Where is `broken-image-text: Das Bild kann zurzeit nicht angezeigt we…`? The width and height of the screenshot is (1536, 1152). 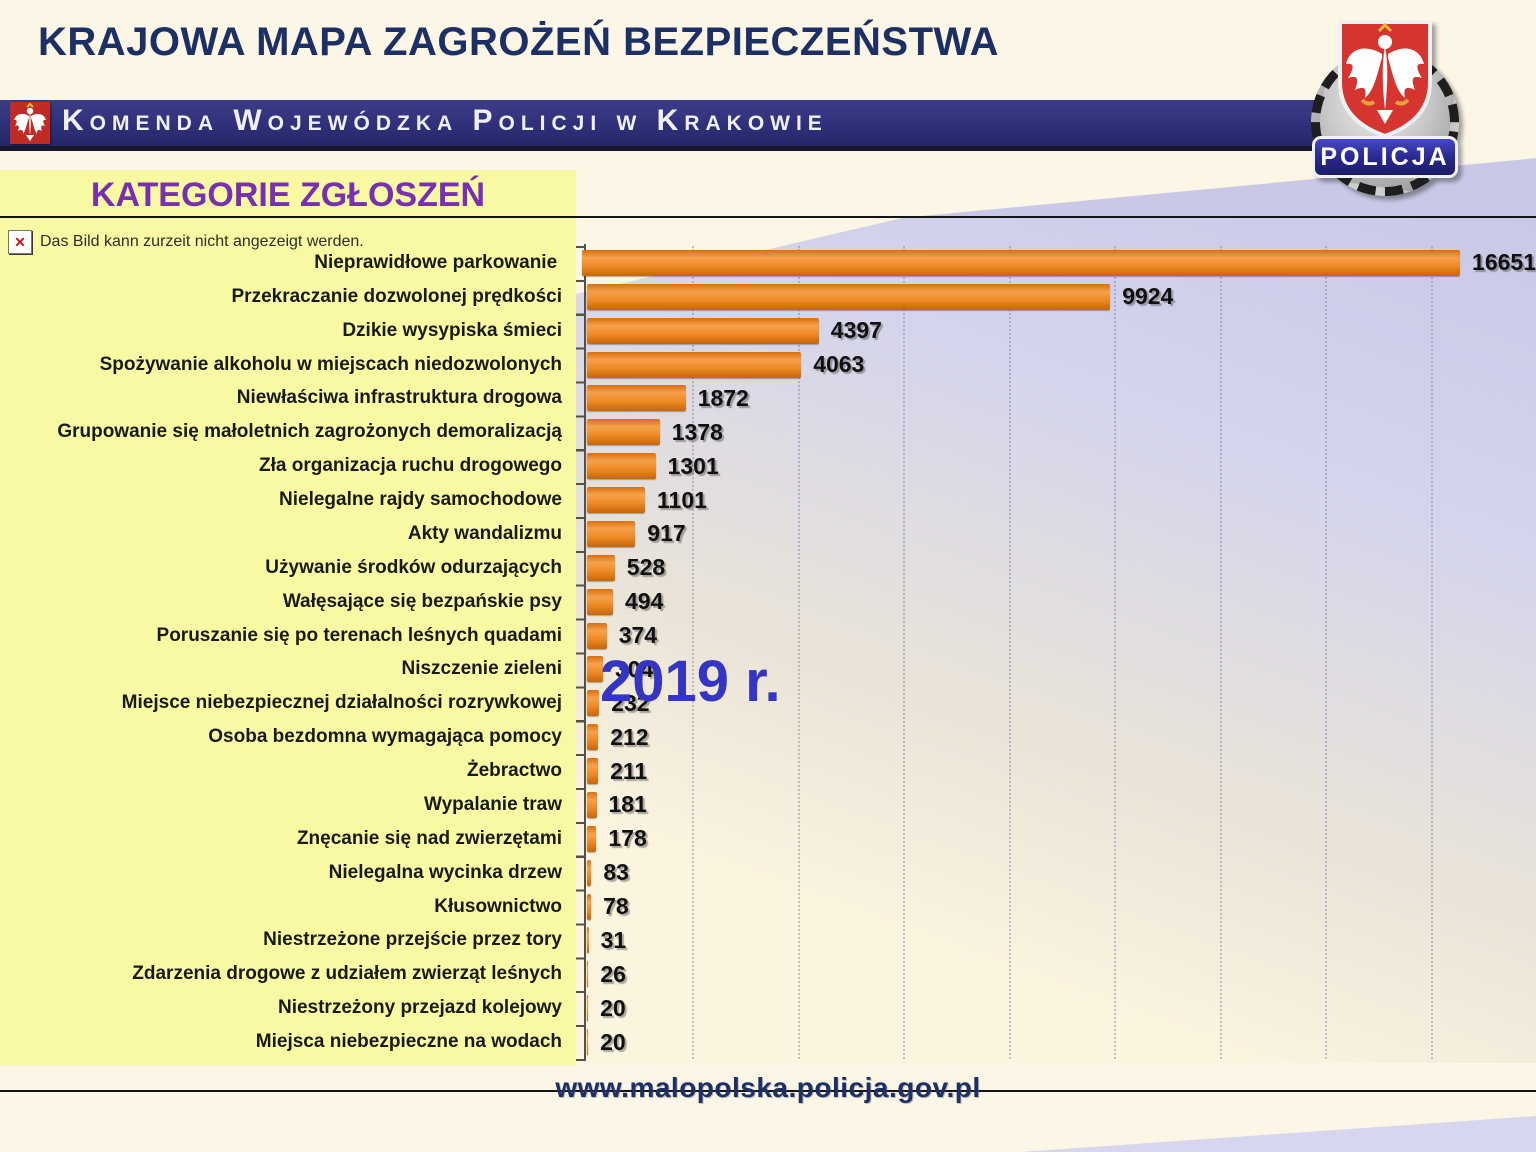 broken-image-text: Das Bild kann zurzeit nicht angezeigt we… is located at coordinates (202, 241).